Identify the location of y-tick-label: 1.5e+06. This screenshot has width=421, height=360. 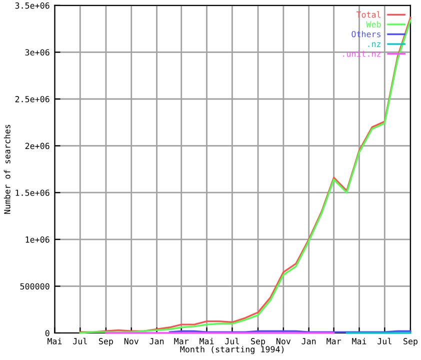
(33, 193).